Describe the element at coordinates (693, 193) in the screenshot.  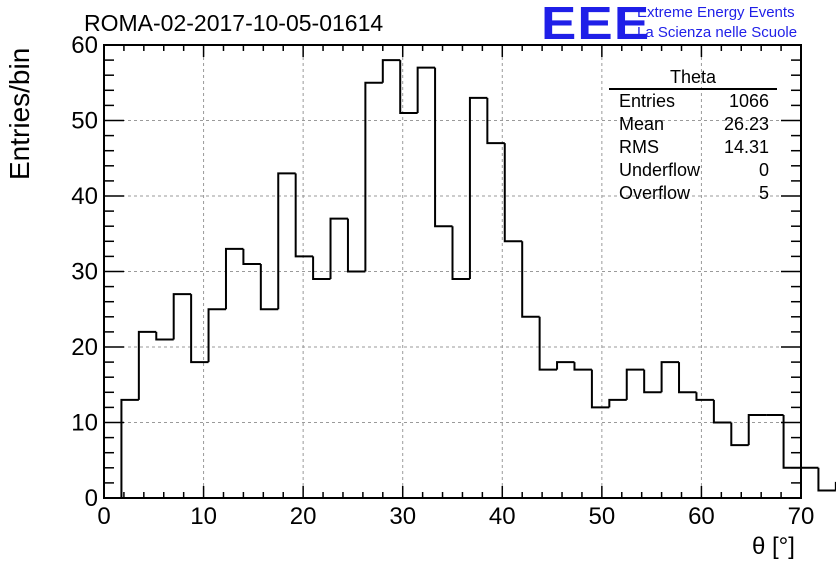
I see `stats-row-overflow: Overflow 5` at that location.